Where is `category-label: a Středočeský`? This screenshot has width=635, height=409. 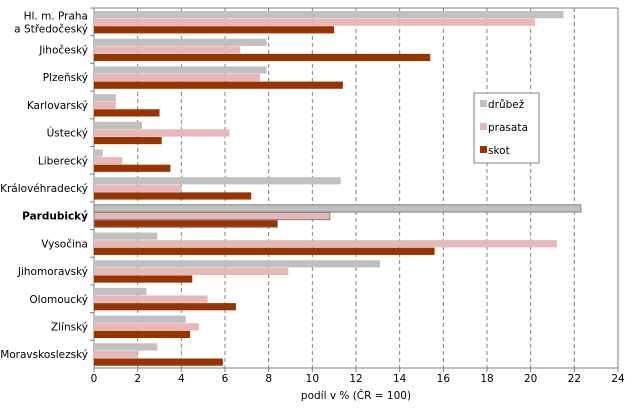
category-label: a Středočeský is located at coordinates (51, 29).